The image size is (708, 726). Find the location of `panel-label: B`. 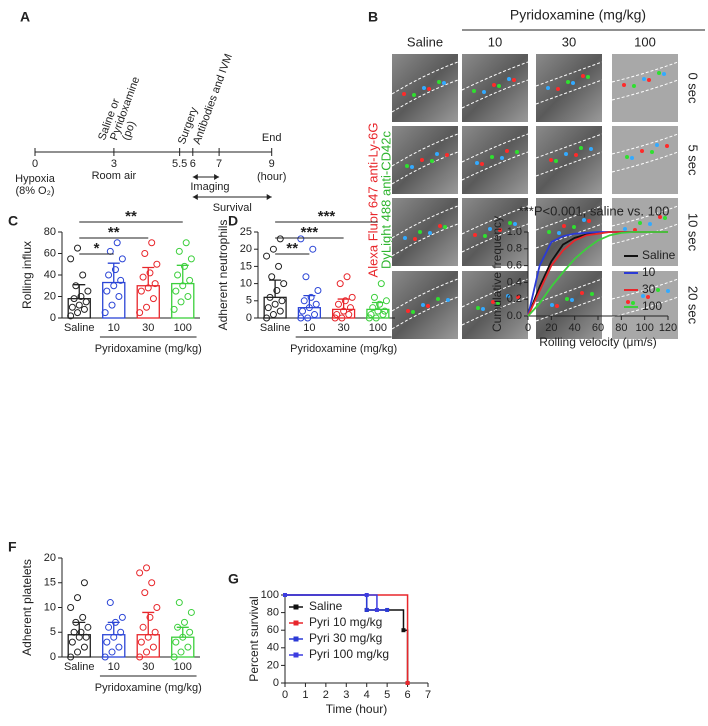

panel-label: B is located at coordinates (373, 17).